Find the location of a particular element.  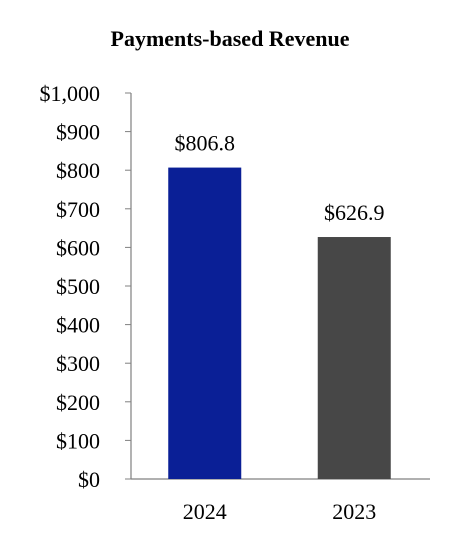

y-tick-label: $100 is located at coordinates (78, 440).